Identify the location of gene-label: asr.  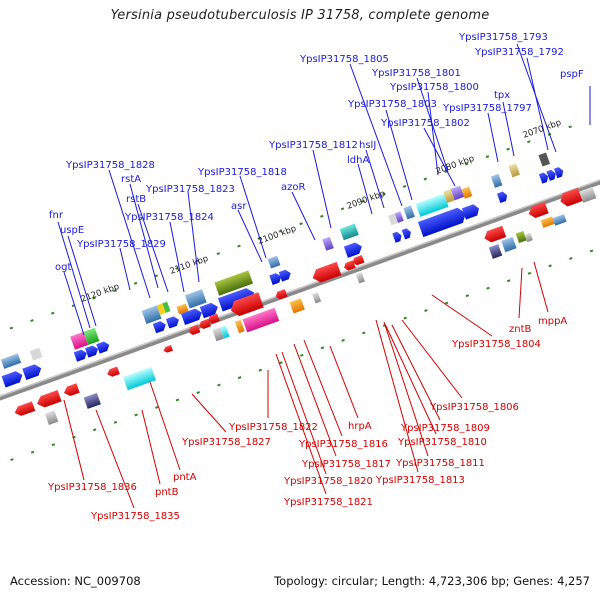
(239, 206).